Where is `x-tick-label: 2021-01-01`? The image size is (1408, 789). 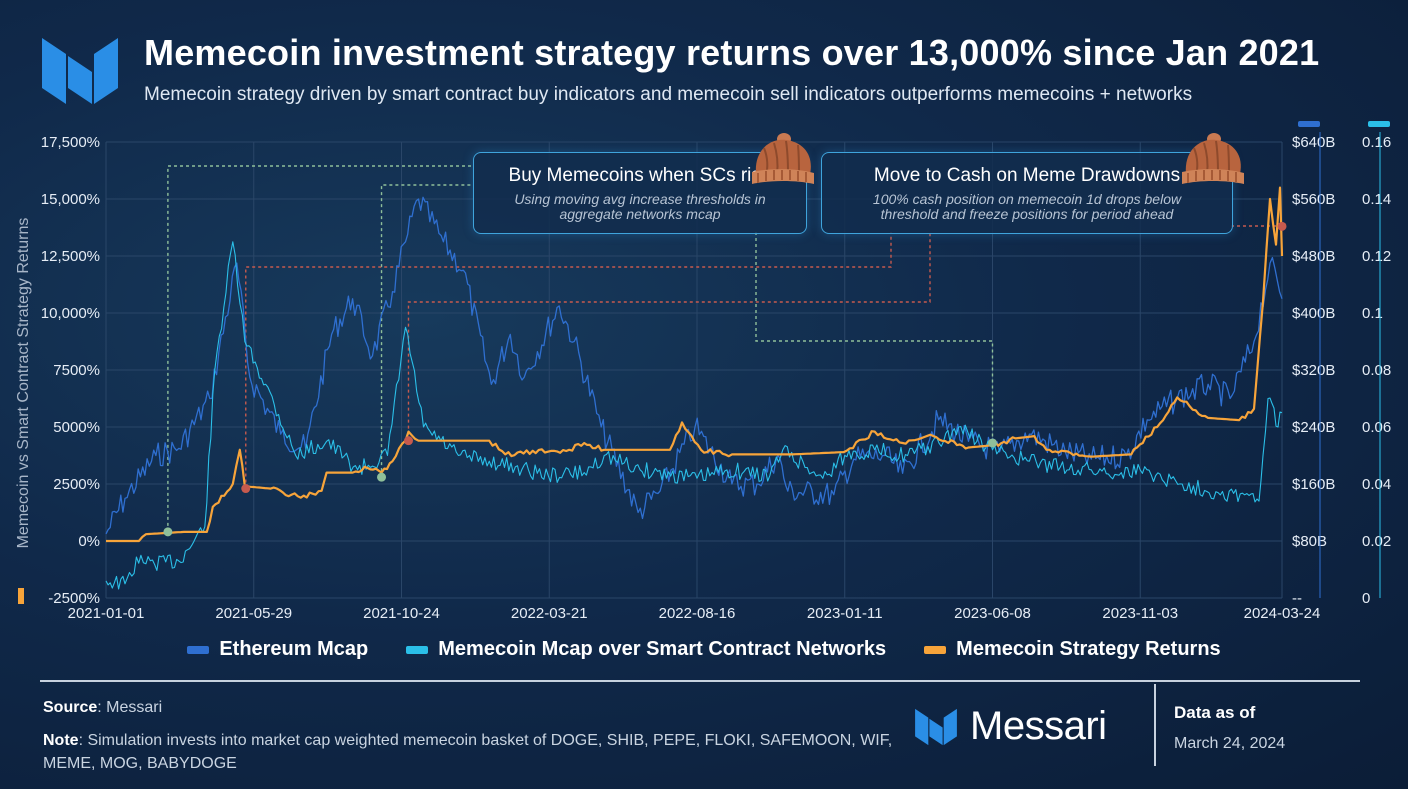
x-tick-label: 2021-01-01 is located at coordinates (106, 613).